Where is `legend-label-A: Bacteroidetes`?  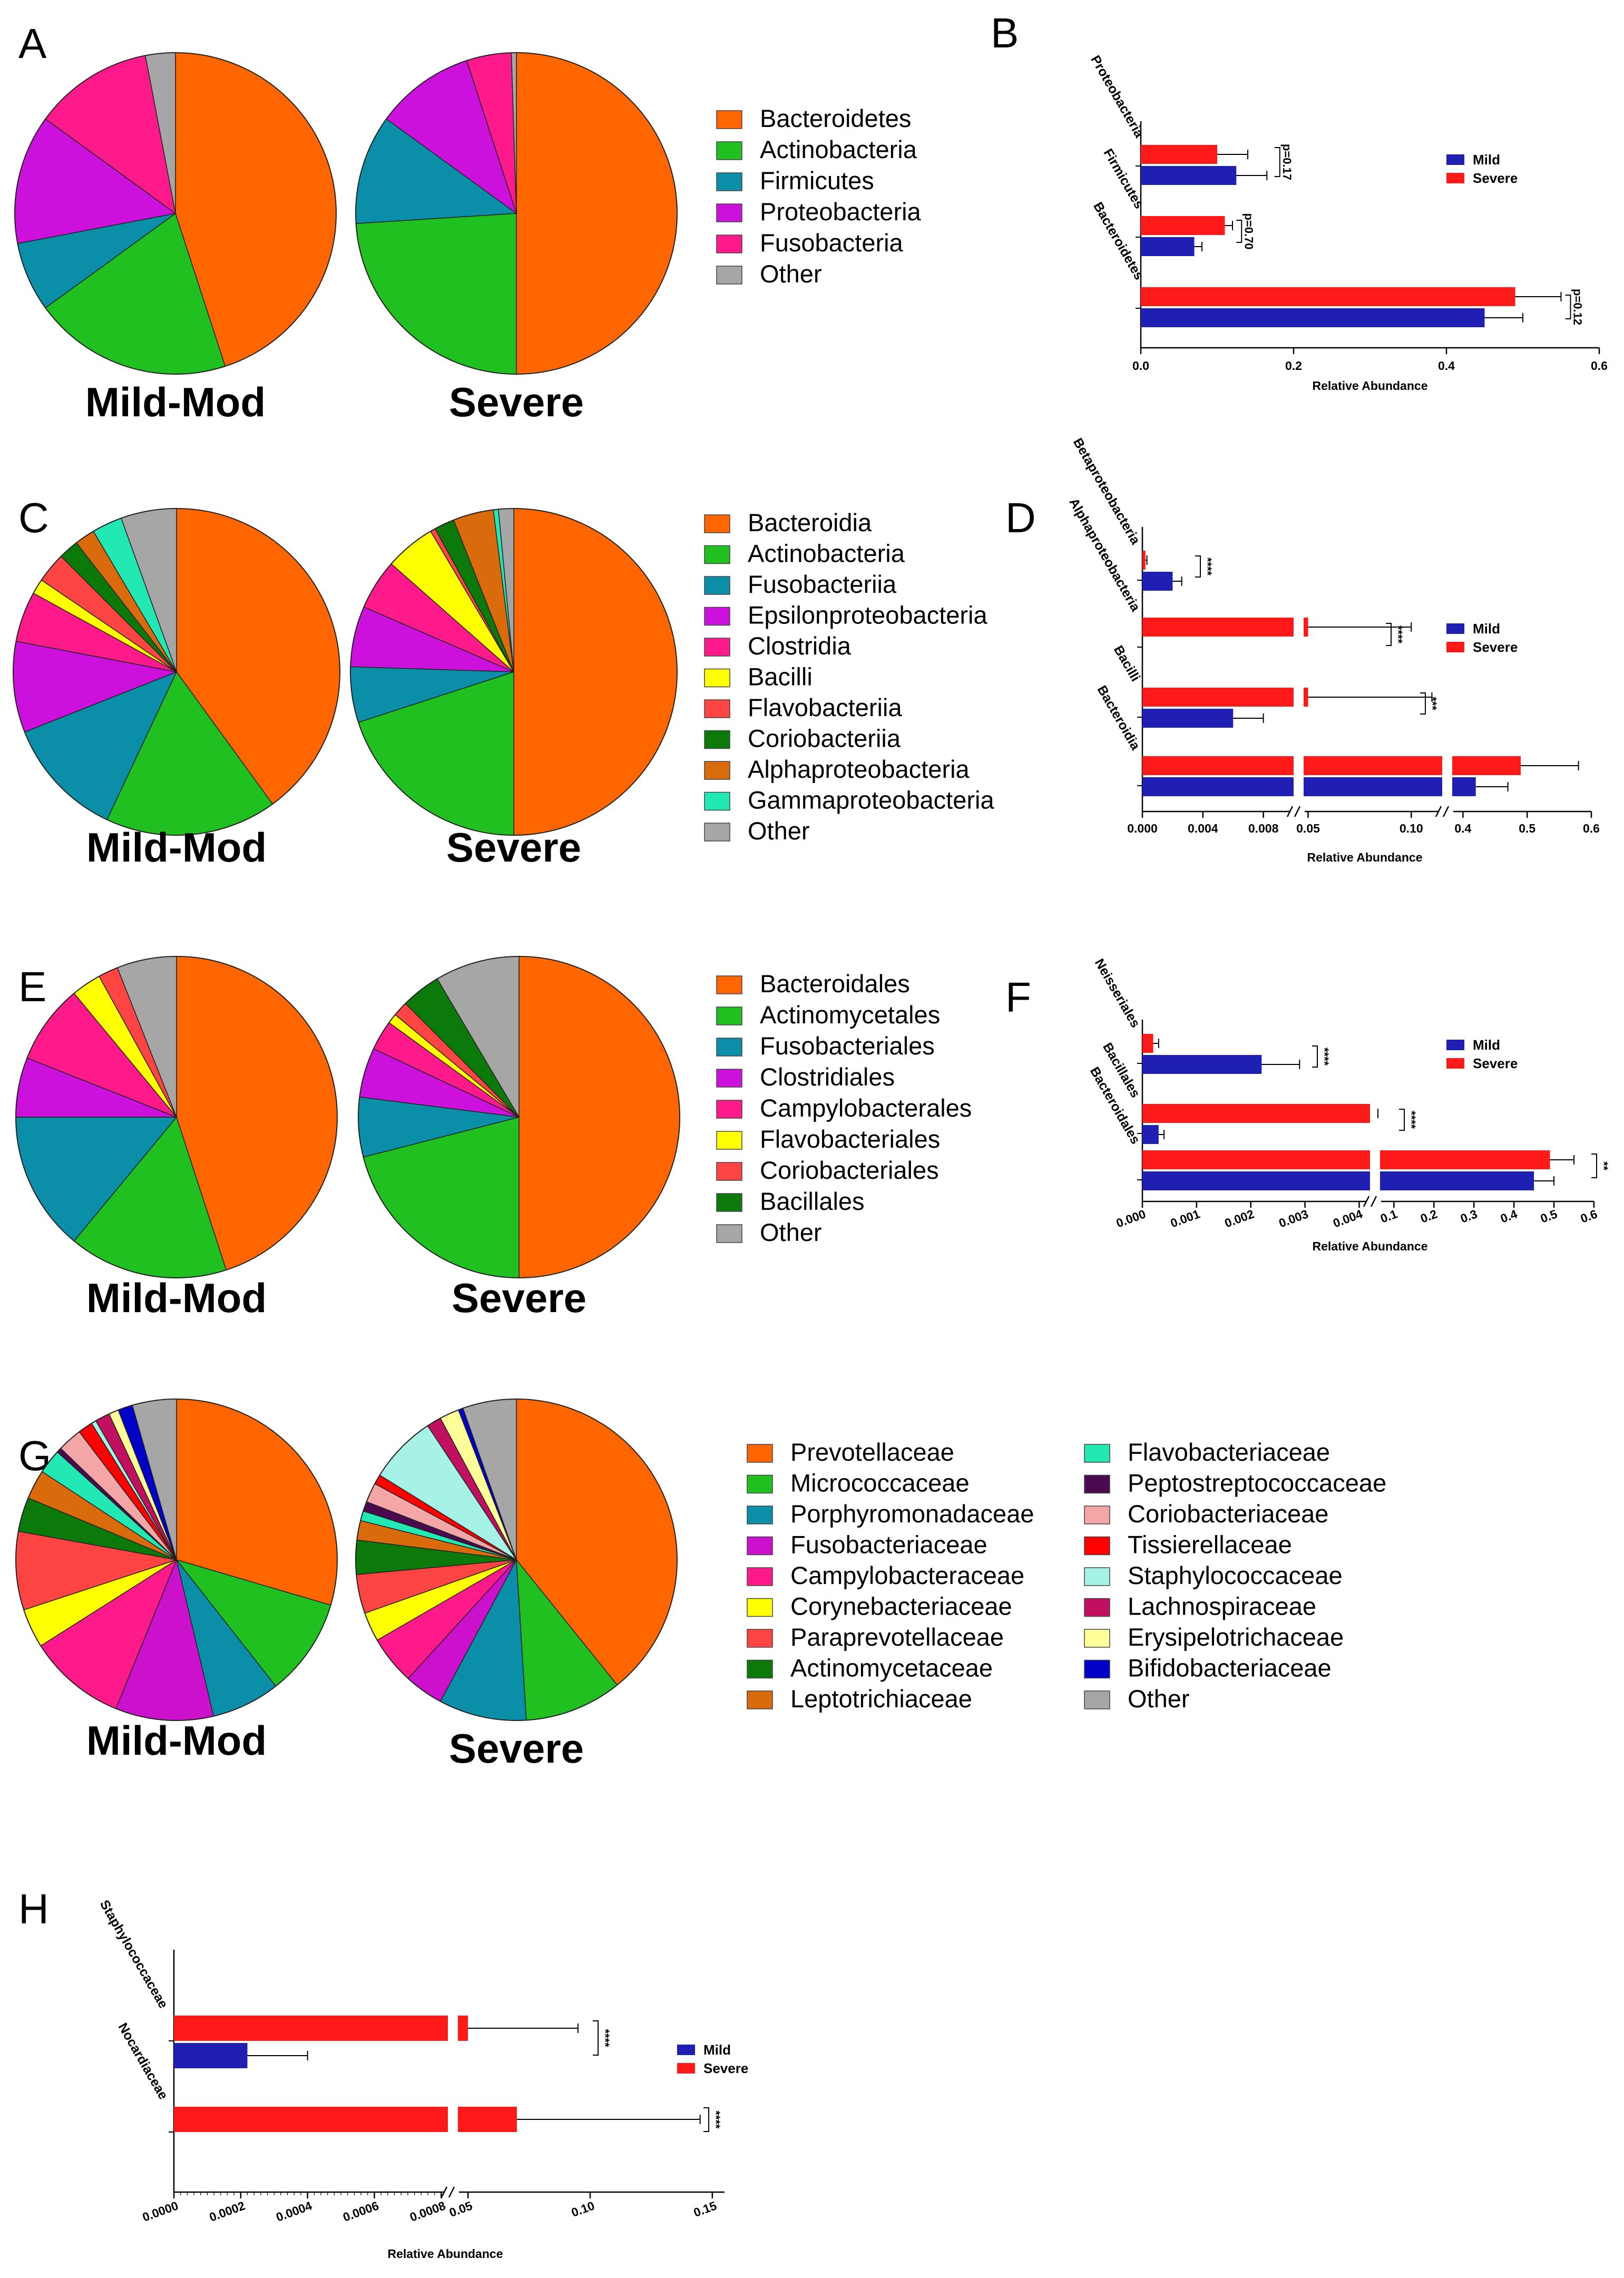 legend-label-A: Bacteroidetes is located at coordinates (835, 118).